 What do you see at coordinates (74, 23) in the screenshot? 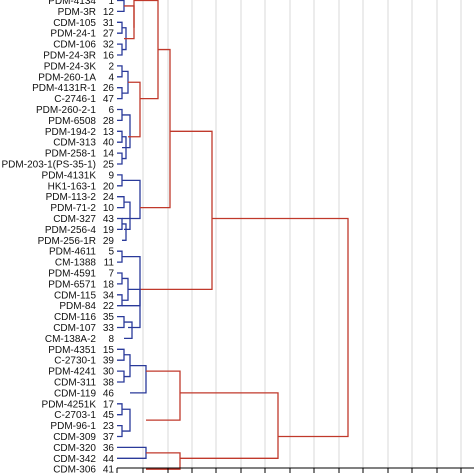
I see `leaf-label: CDM-105` at bounding box center [74, 23].